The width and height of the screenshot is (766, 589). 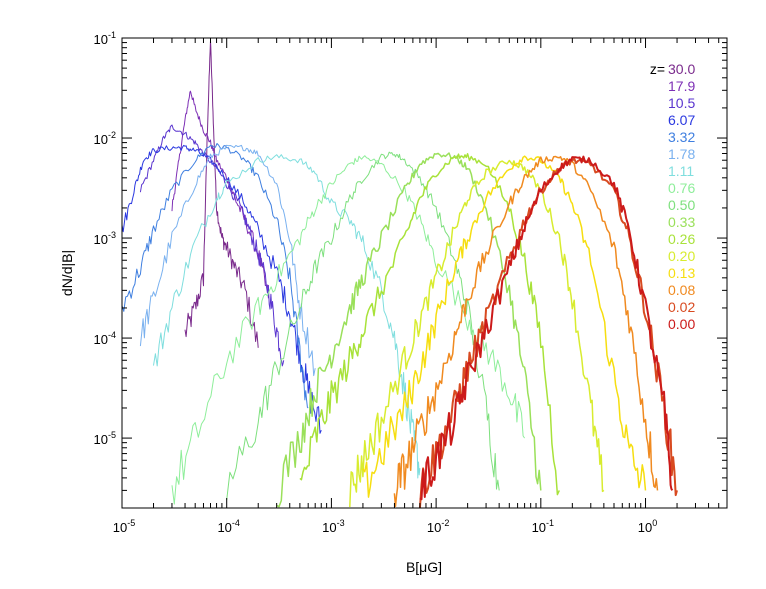 I want to click on legend-entry-z-3_32: 3.32, so click(x=681, y=137).